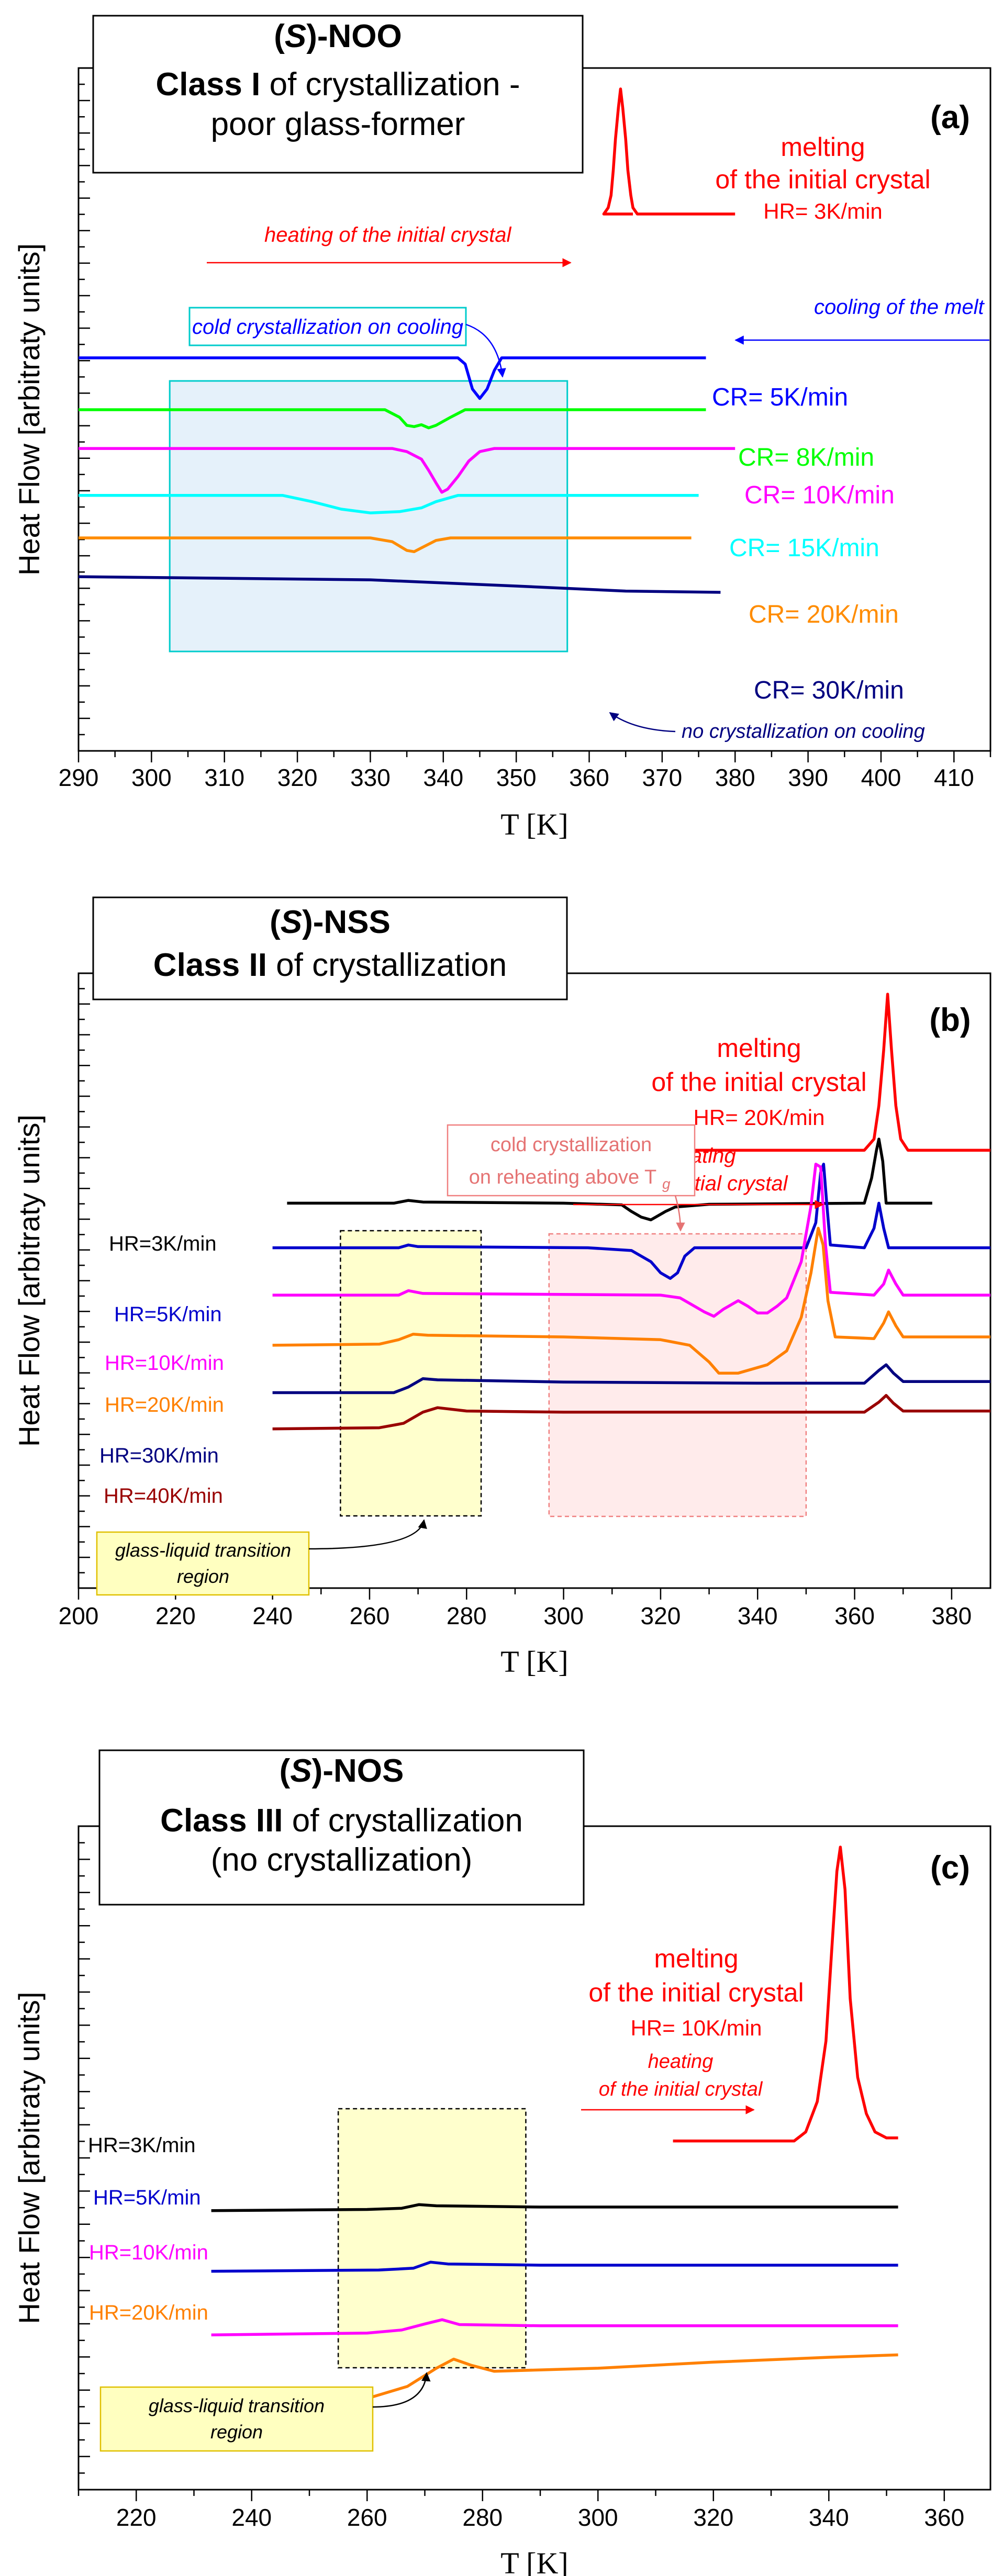  Describe the element at coordinates (950, 117) in the screenshot. I see `panel-label: (a)` at that location.